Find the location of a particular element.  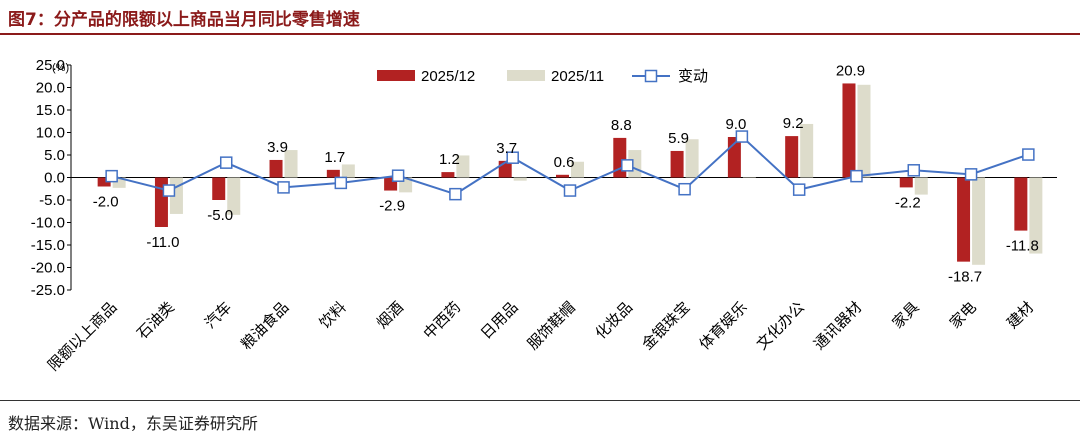

x-tick-label: 化妆品 is located at coordinates (614, 320).